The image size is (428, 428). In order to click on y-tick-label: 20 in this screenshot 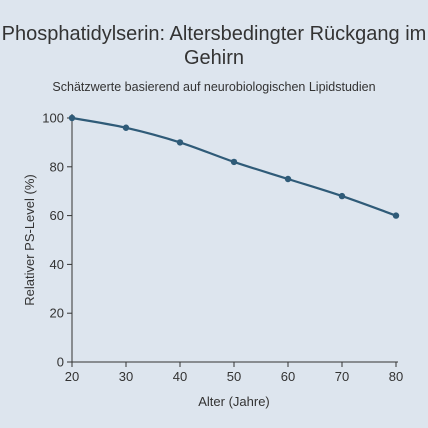, I will do `click(57, 313)`.